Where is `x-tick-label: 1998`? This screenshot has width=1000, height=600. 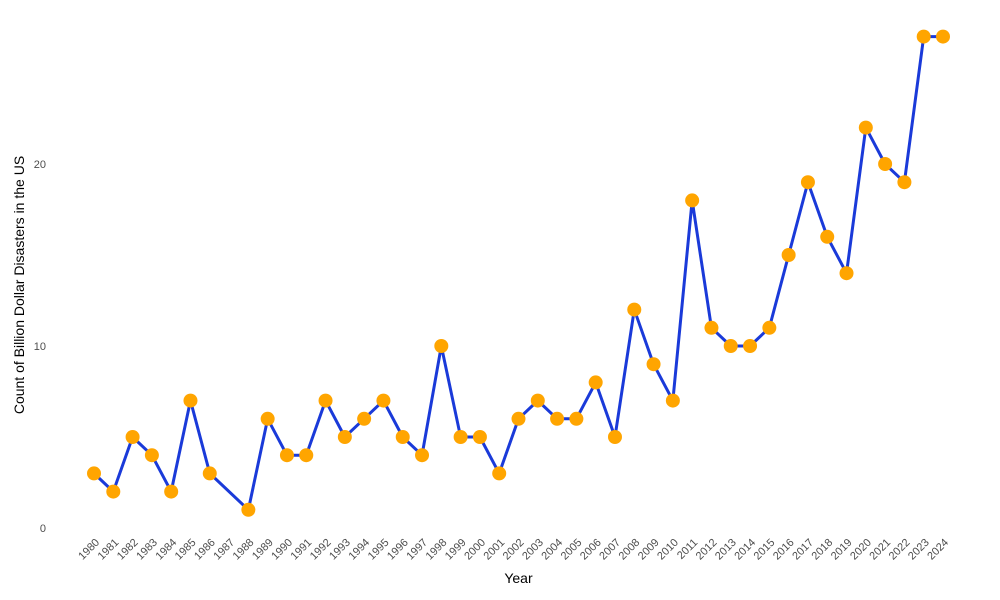 x-tick-label: 1998 is located at coordinates (437, 550).